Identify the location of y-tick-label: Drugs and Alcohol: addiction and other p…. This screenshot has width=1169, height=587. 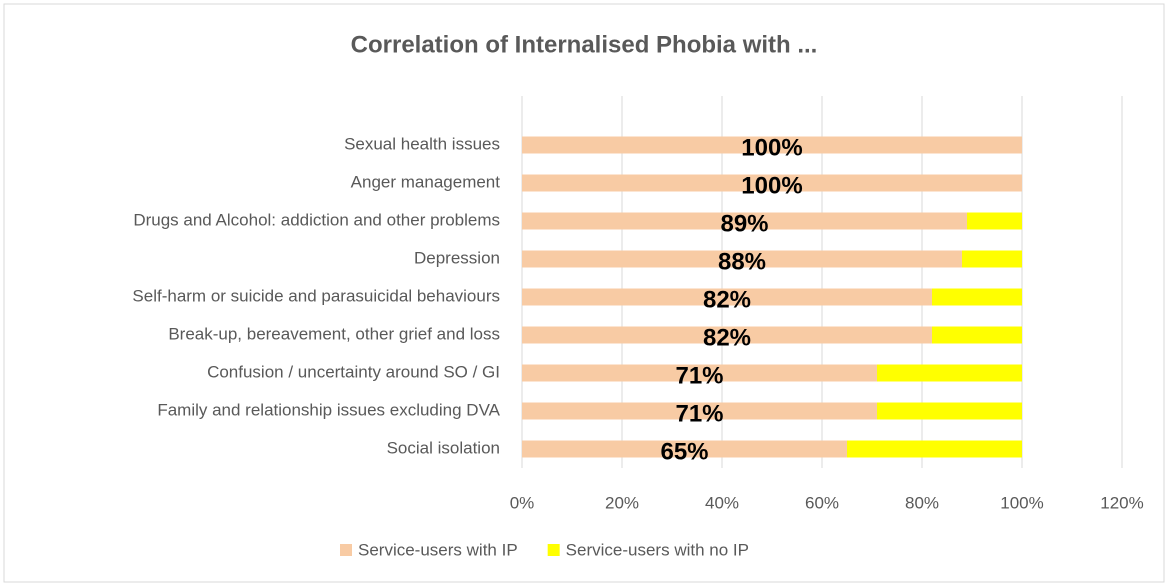
(316, 219).